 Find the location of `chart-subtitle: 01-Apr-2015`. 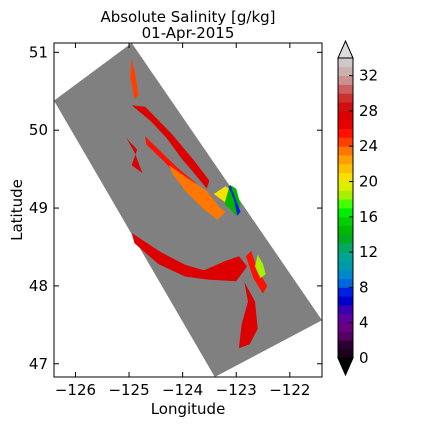

chart-subtitle: 01-Apr-2015 is located at coordinates (188, 33).